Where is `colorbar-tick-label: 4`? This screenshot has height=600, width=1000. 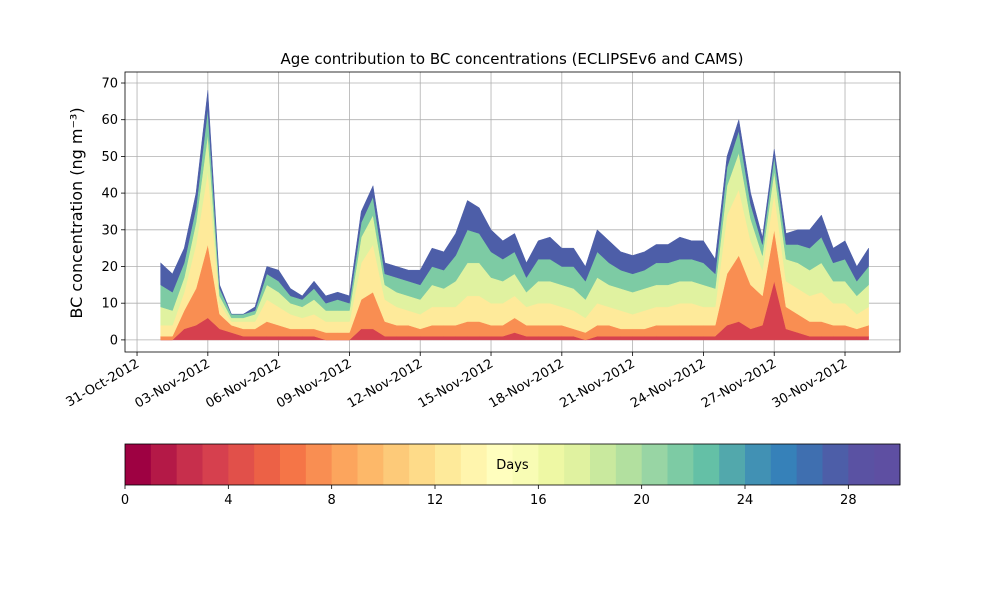
colorbar-tick-label: 4 is located at coordinates (228, 500).